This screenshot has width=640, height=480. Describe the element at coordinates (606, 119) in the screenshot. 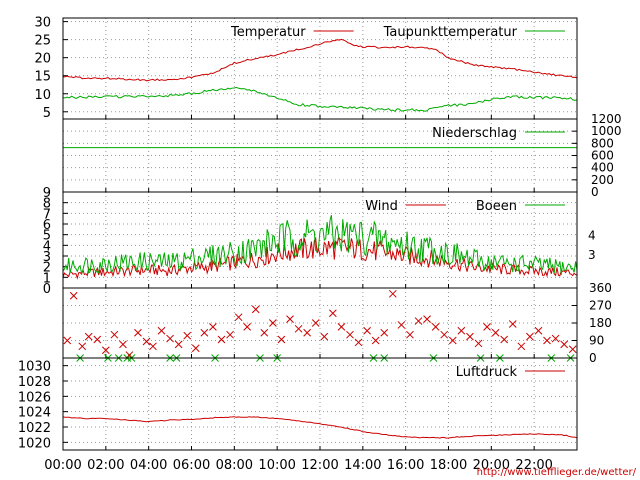

I see `rtick-precip-6: 1200` at that location.